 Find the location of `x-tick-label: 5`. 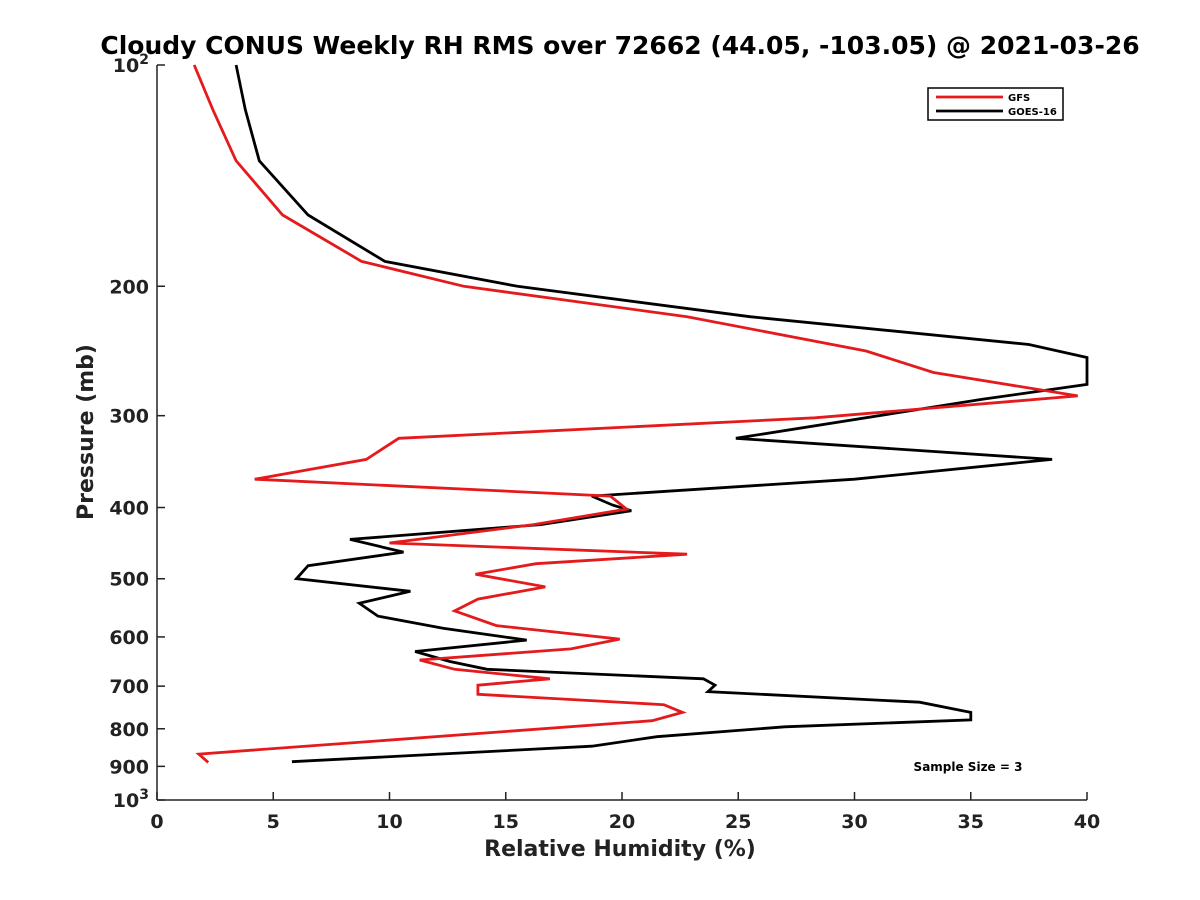

x-tick-label: 5 is located at coordinates (273, 822).